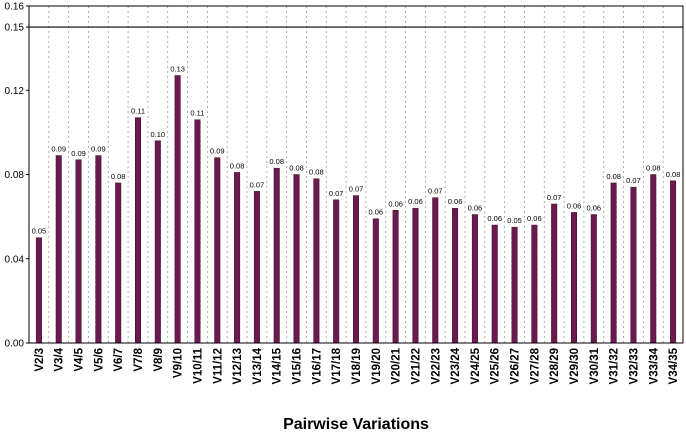 The width and height of the screenshot is (686, 435). Describe the element at coordinates (238, 366) in the screenshot. I see `x-tick-label: V12/13` at that location.